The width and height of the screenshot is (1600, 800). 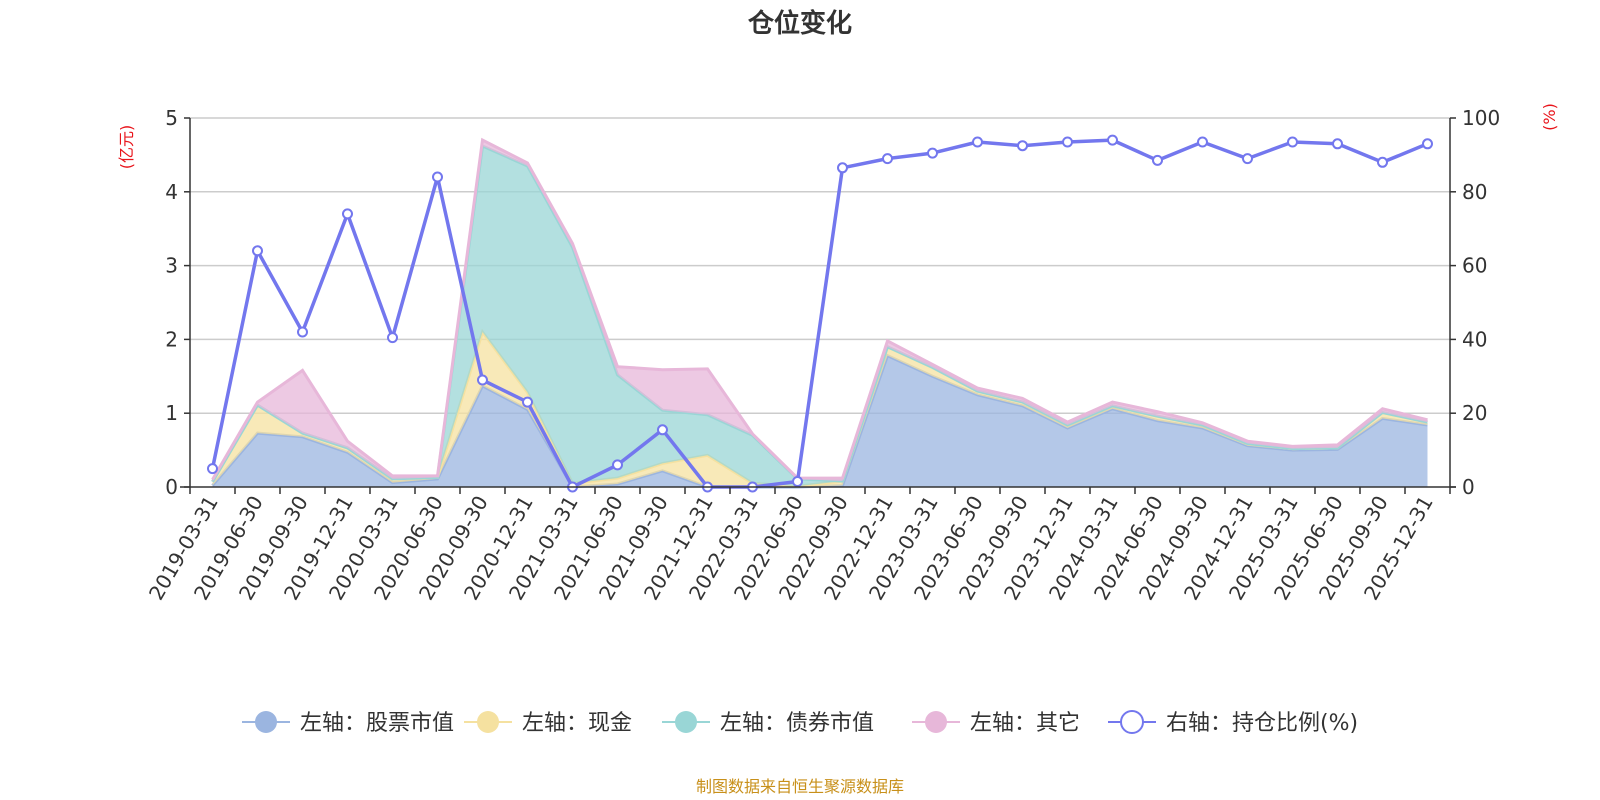 I want to click on right-tick-label-20: 20, so click(x=1474, y=413).